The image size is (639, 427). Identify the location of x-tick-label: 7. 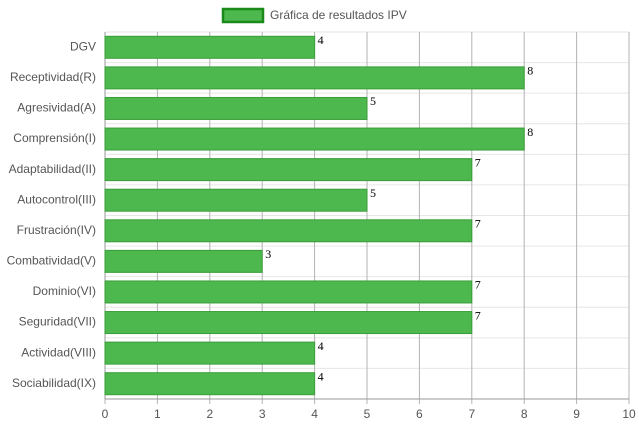
(471, 414).